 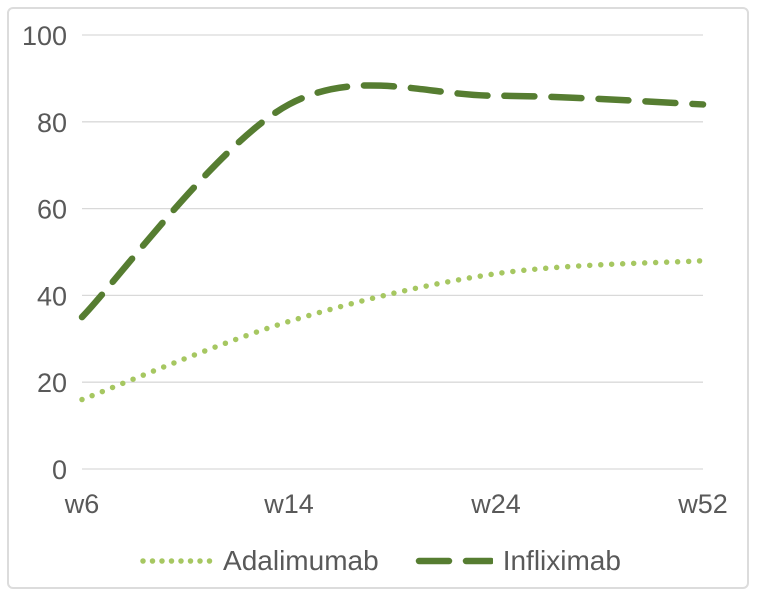 I want to click on legend-item-infliximab: Infliximab, so click(x=518, y=561).